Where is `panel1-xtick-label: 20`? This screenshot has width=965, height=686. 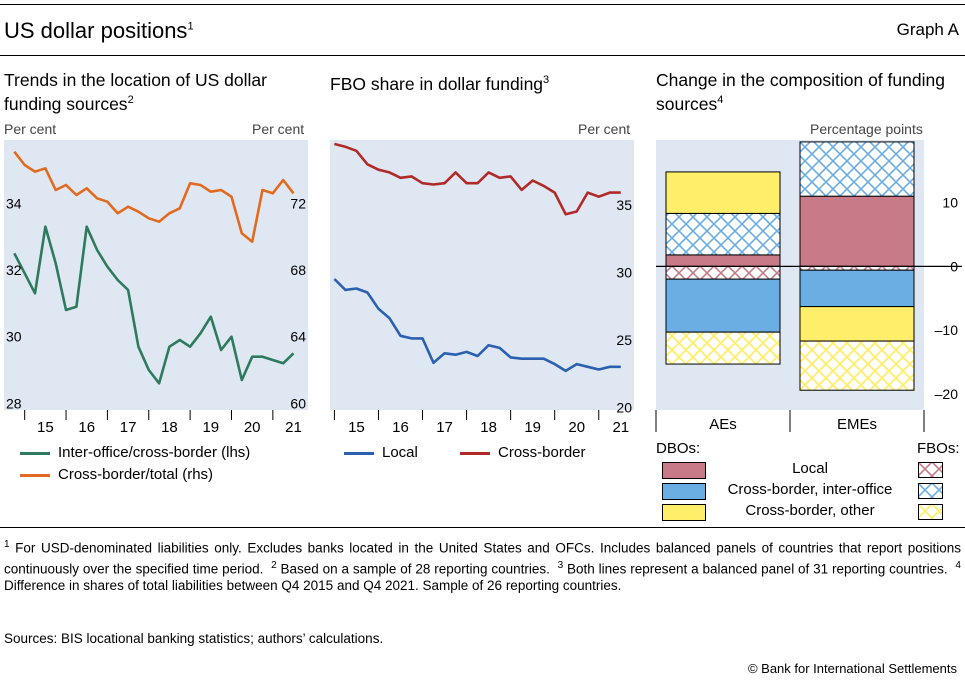 panel1-xtick-label: 20 is located at coordinates (252, 427).